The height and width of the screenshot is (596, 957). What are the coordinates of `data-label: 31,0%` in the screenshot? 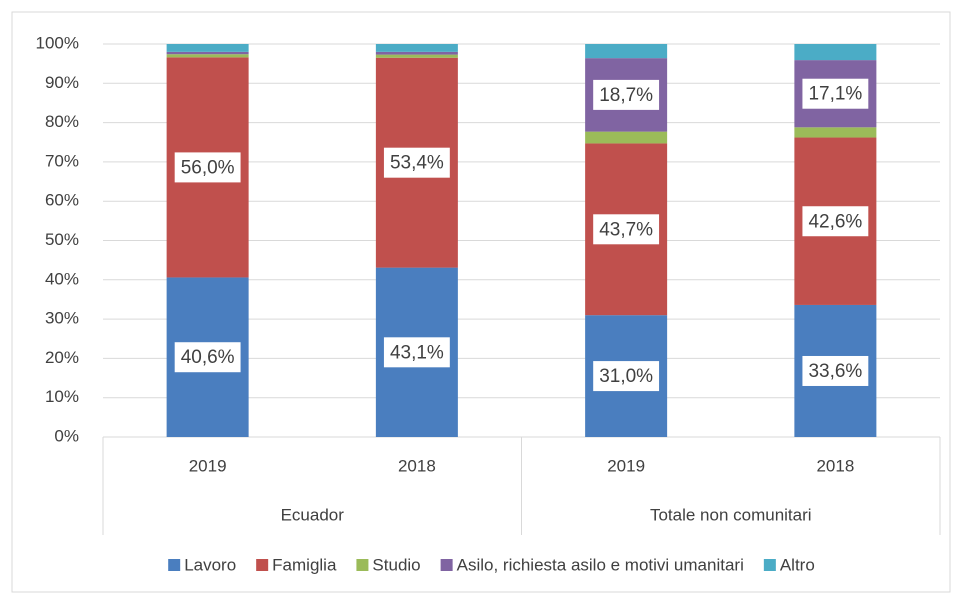 It's located at (626, 376).